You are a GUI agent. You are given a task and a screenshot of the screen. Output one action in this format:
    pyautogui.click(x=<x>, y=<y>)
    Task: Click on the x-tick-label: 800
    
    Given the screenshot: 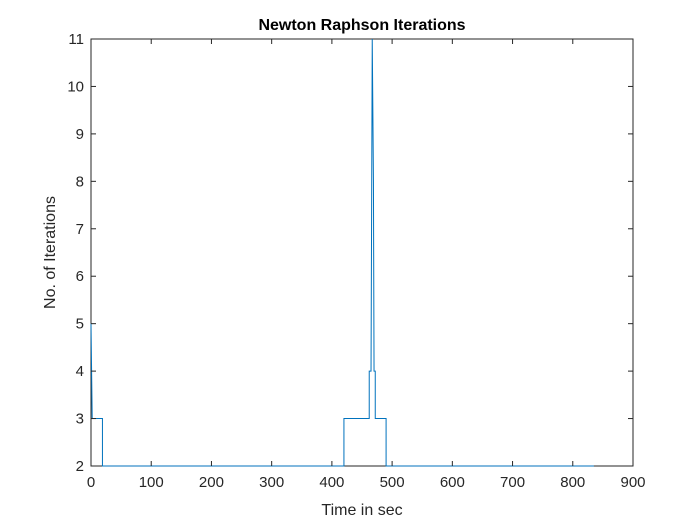 What is the action you would take?
    pyautogui.click(x=572, y=482)
    